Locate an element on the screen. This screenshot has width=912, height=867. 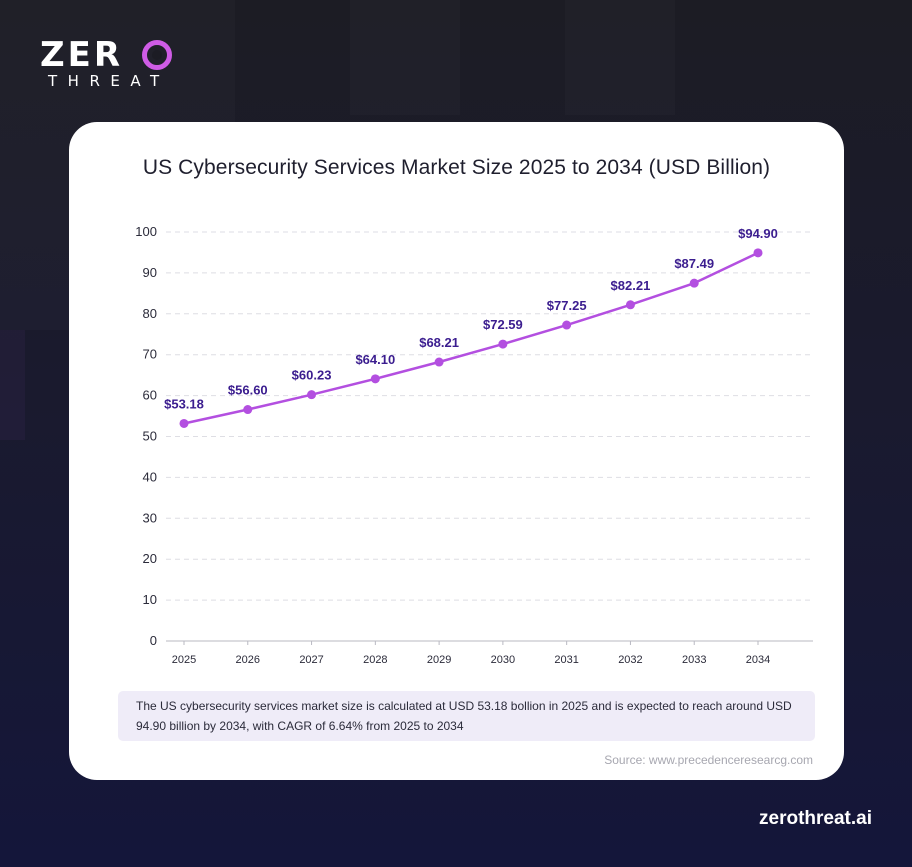
x-tick-label: 2030 is located at coordinates (503, 660).